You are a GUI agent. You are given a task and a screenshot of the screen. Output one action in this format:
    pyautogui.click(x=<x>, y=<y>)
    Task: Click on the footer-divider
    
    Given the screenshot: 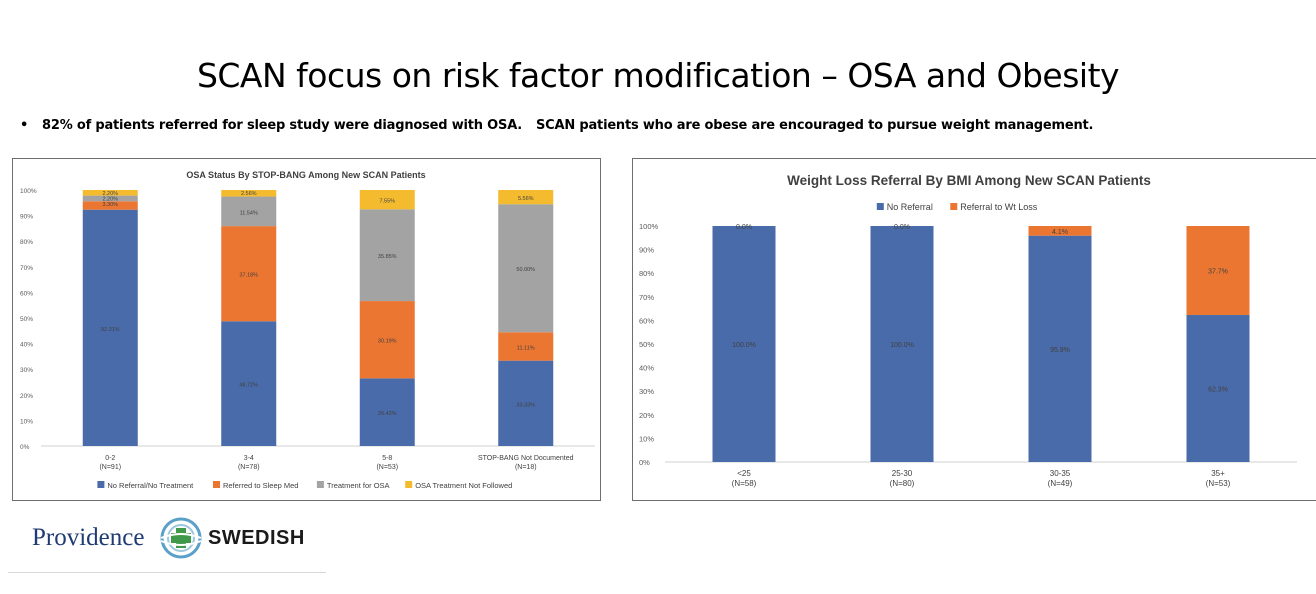 What is the action you would take?
    pyautogui.click(x=167, y=572)
    